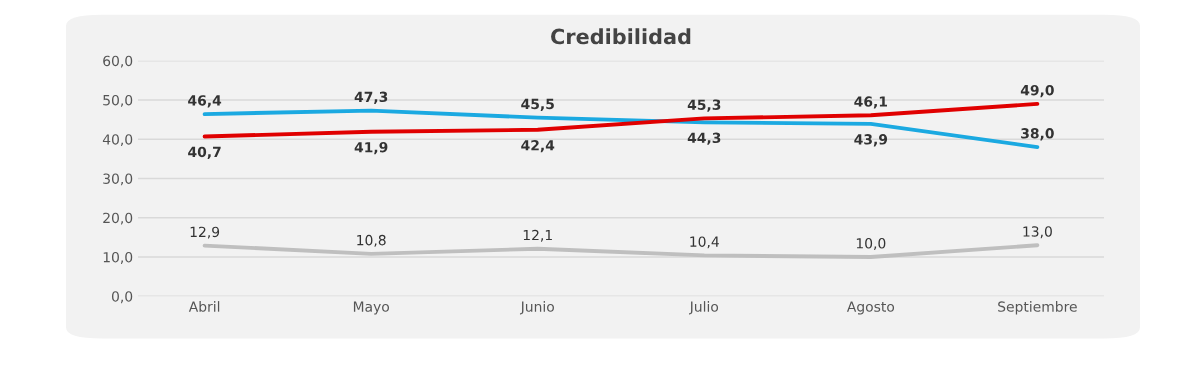 This screenshot has width=1200, height=368. Describe the element at coordinates (118, 218) in the screenshot. I see `y-tick-label: 20,0` at that location.